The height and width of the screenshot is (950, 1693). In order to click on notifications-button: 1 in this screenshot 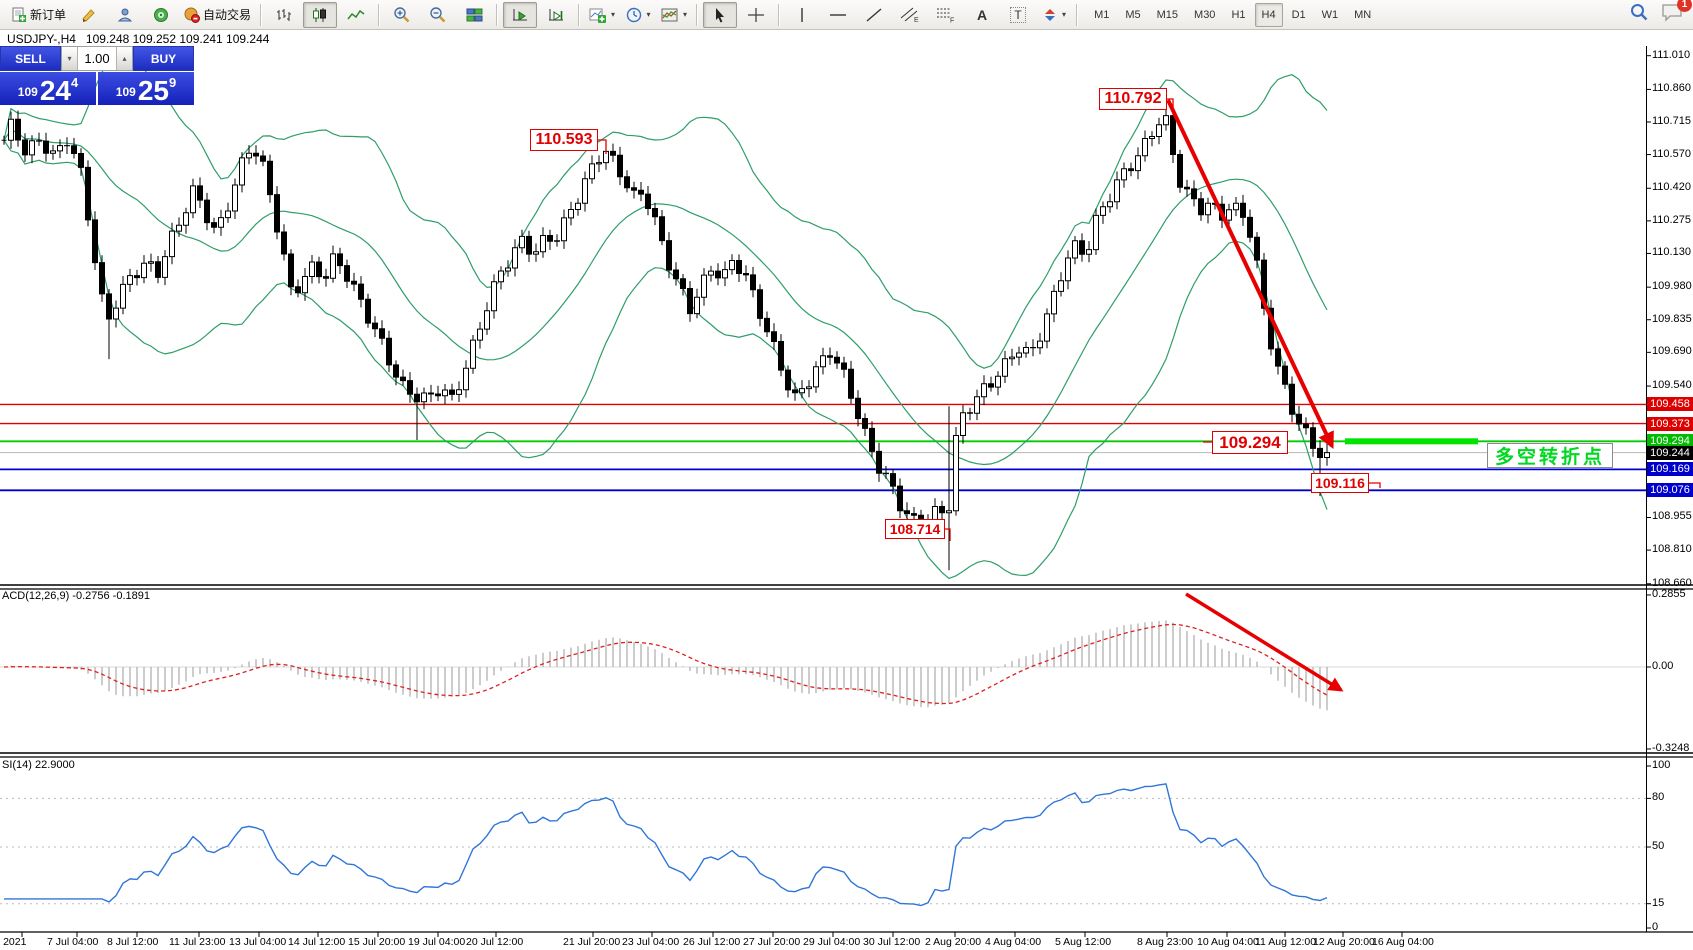, I will do `click(1676, 11)`.